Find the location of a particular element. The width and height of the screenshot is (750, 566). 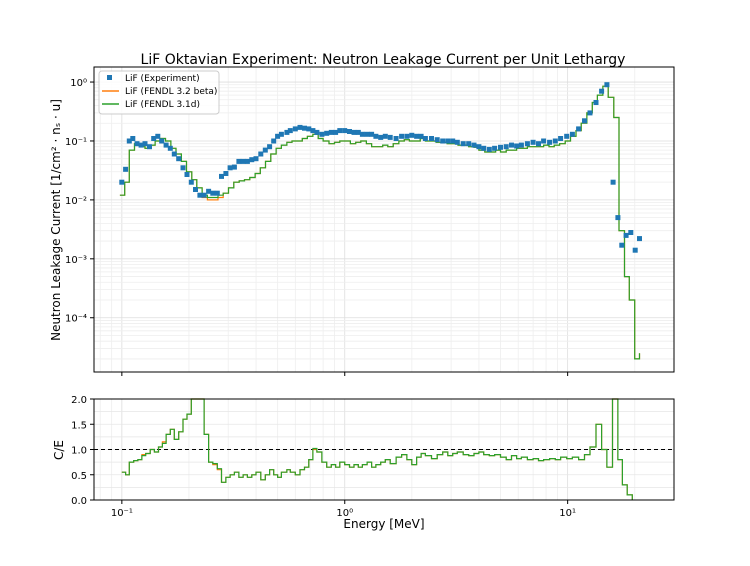

bottom-y-tick-label: 2.0 is located at coordinates (79, 400).